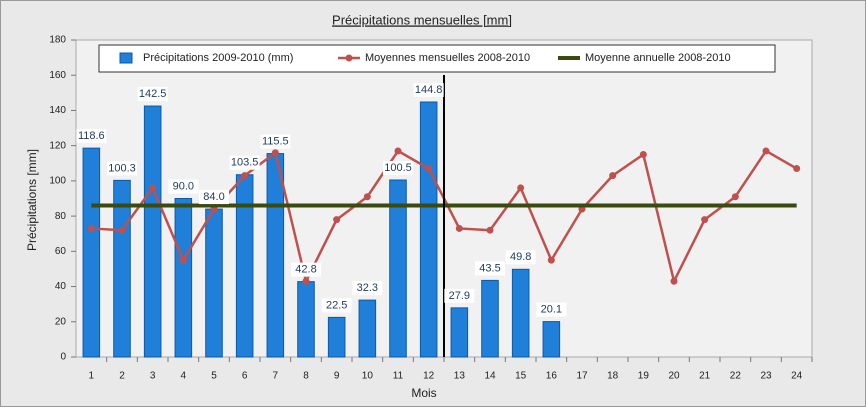 The height and width of the screenshot is (412, 866). I want to click on x-tick-label: 1, so click(92, 376).